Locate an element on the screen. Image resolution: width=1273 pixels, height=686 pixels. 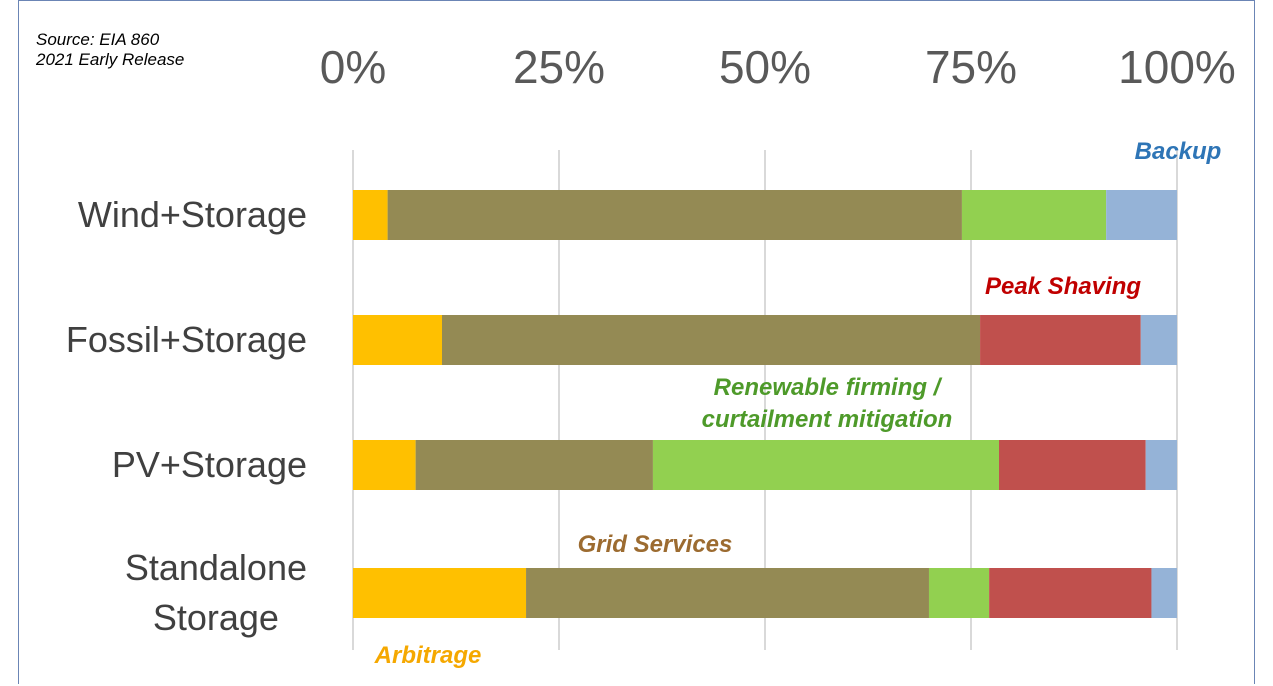
x-tick-label: 100% is located at coordinates (1177, 67).